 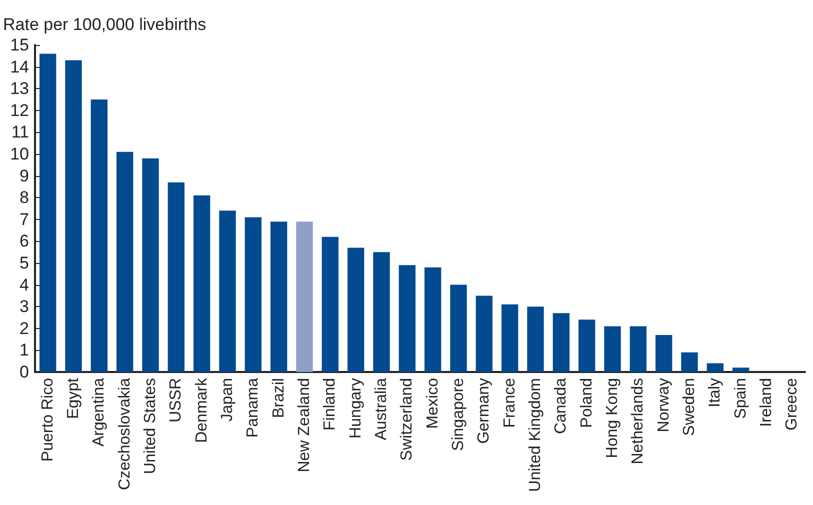 What do you see at coordinates (509, 403) in the screenshot?
I see `x-tick-label: France` at bounding box center [509, 403].